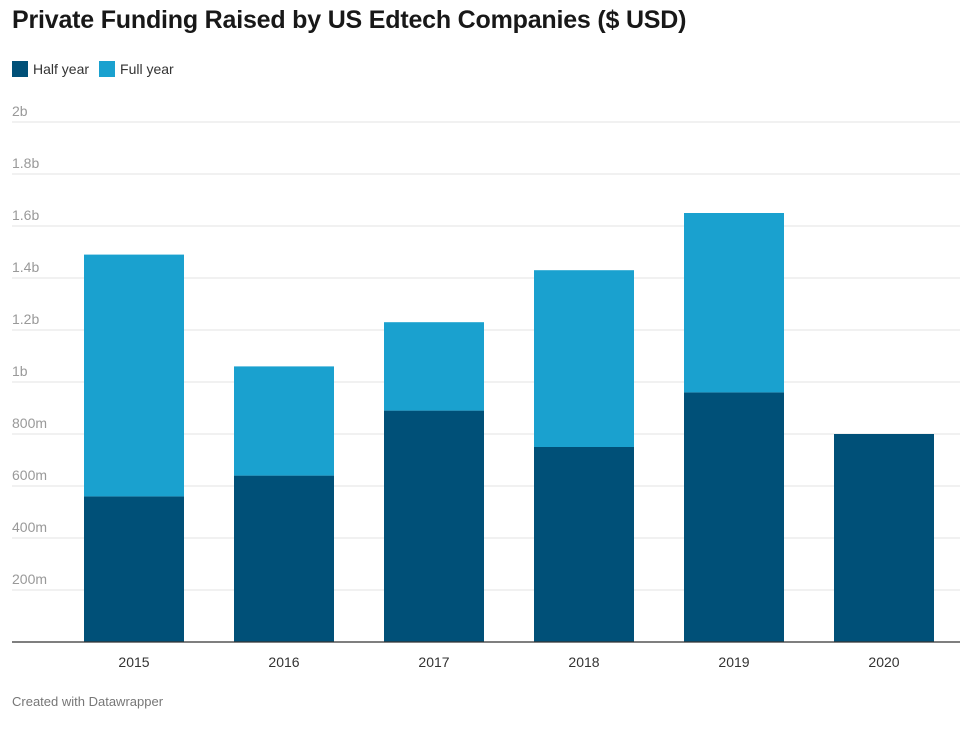 The width and height of the screenshot is (972, 729). What do you see at coordinates (61, 69) in the screenshot?
I see `legend-label-half-year: Half year` at bounding box center [61, 69].